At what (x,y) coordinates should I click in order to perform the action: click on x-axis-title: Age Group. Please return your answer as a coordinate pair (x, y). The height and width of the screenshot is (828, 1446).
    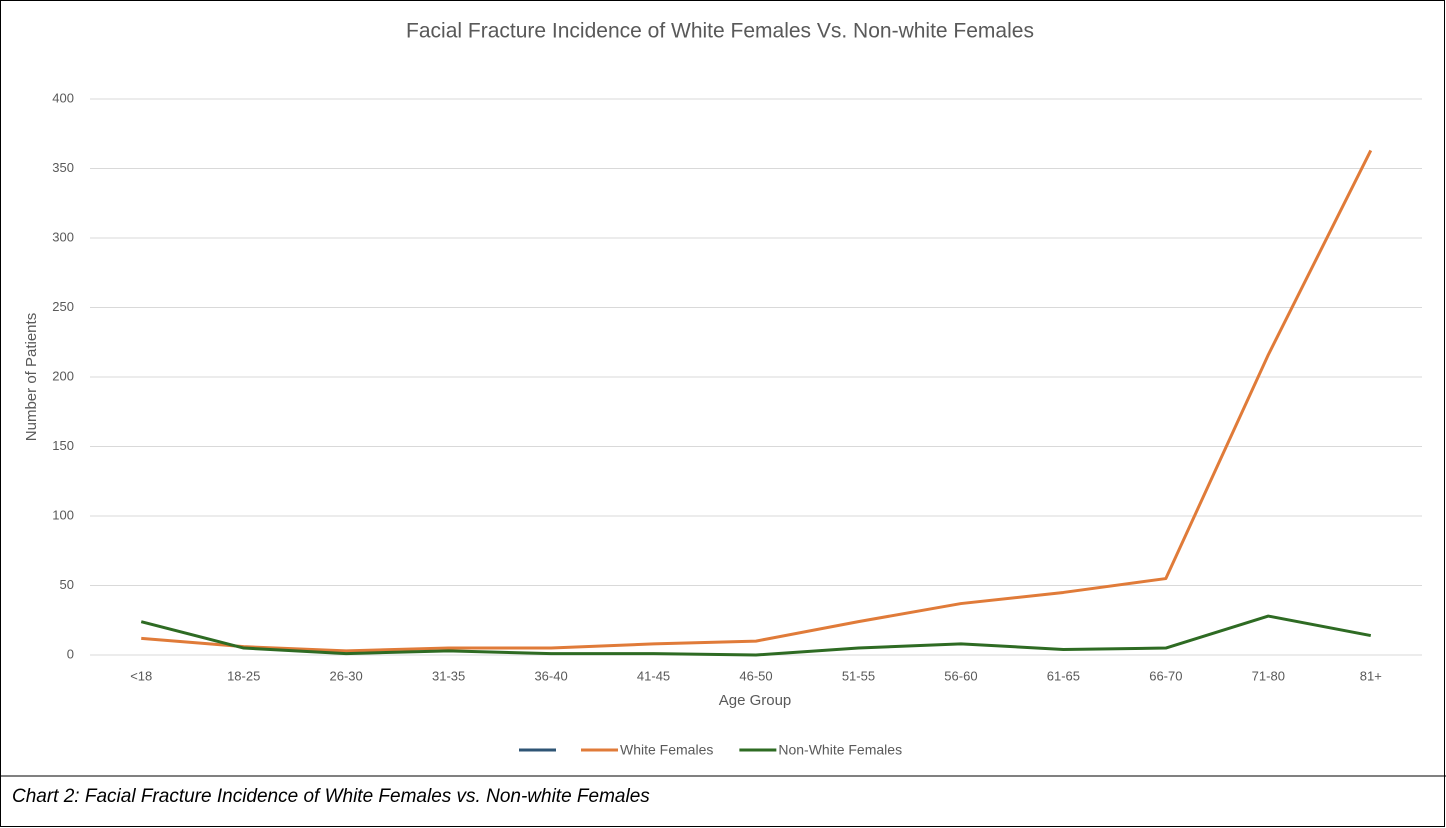
    Looking at the image, I should click on (755, 700).